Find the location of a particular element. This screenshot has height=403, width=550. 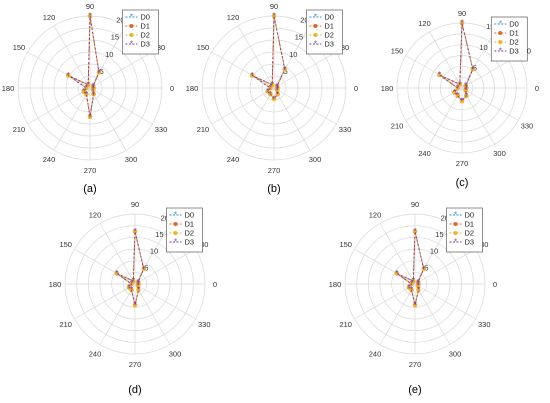

angle-tick-label: 300 is located at coordinates (315, 159).